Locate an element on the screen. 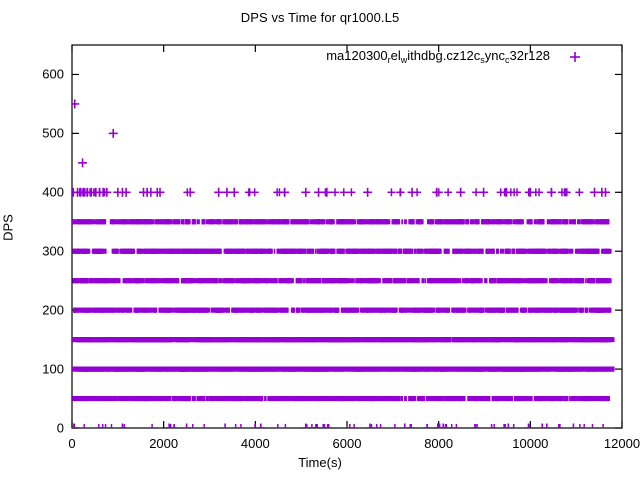 The image size is (640, 480). legend-part-2: el is located at coordinates (395, 55).